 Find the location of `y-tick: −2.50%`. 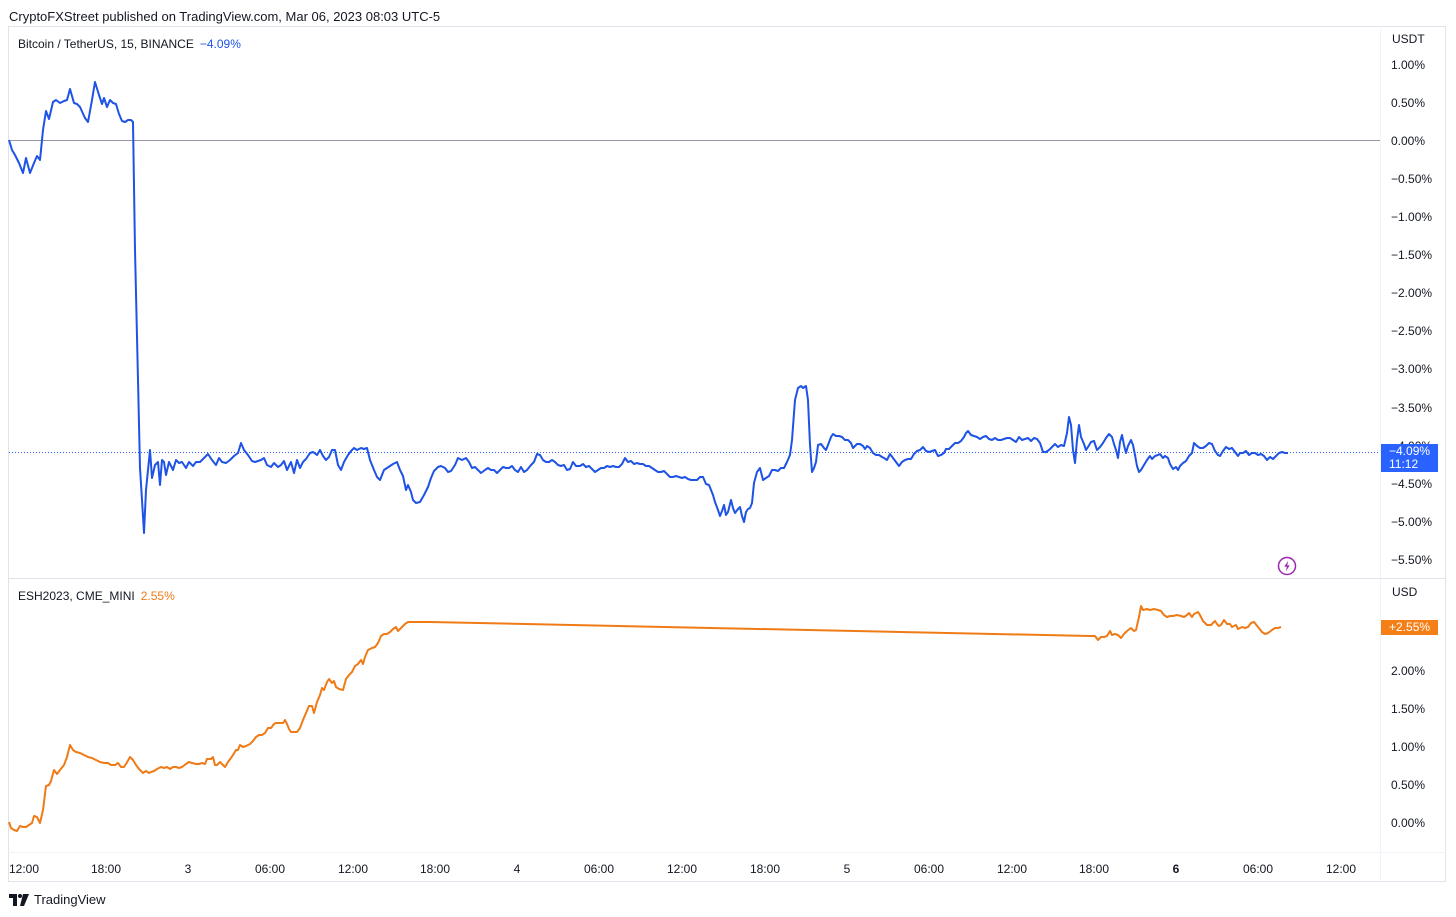

y-tick: −2.50% is located at coordinates (1412, 331).